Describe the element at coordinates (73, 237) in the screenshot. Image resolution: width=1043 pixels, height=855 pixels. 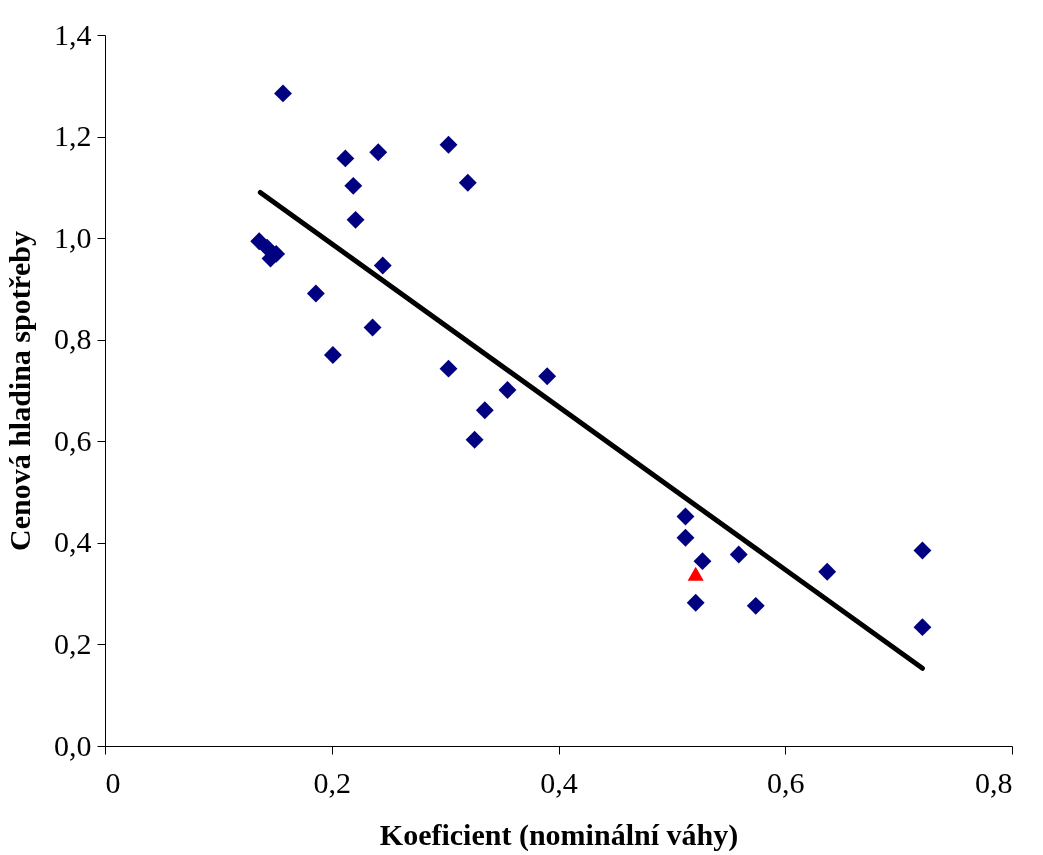
I see `y-tick-label: 1,0` at that location.